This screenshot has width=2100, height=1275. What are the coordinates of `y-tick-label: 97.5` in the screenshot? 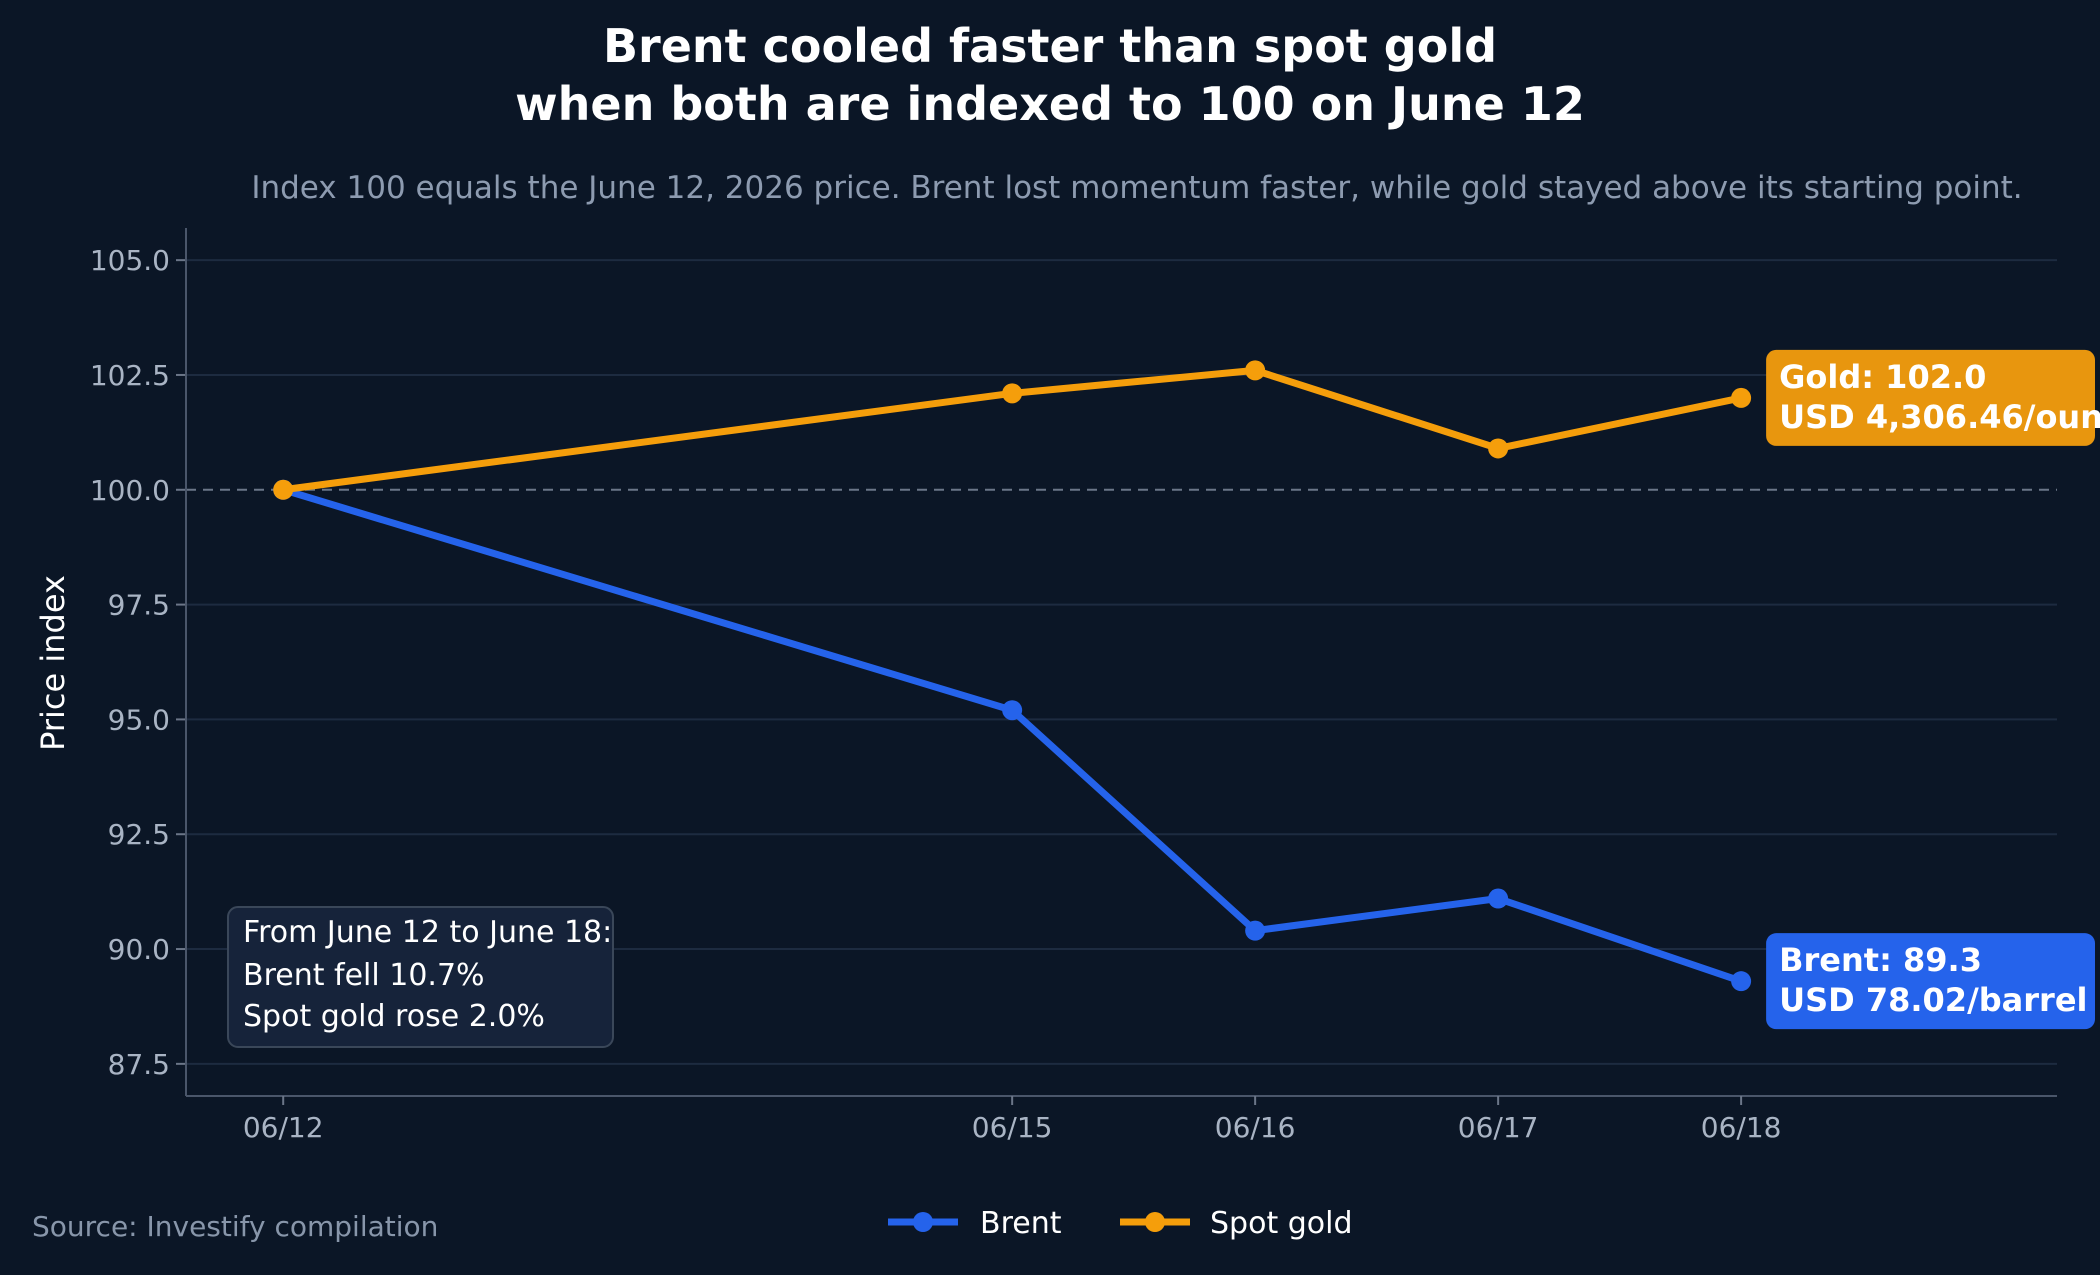 It's located at (139, 605).